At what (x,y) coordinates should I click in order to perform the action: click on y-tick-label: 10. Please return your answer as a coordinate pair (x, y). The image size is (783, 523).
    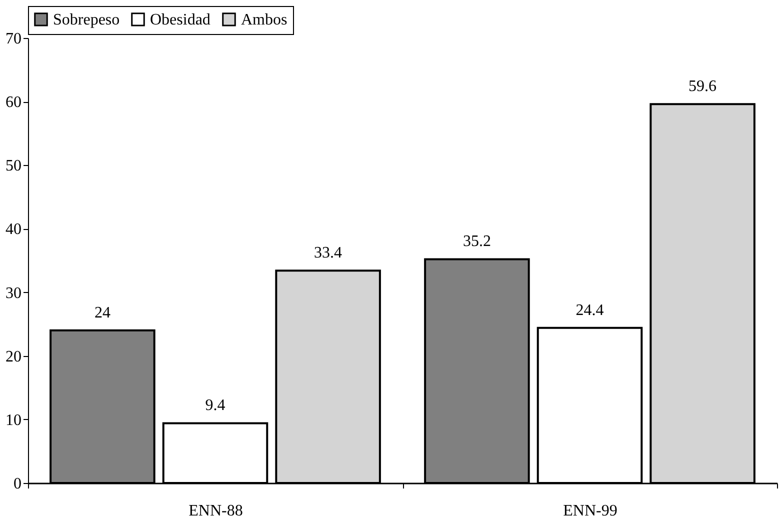
    Looking at the image, I should click on (14, 420).